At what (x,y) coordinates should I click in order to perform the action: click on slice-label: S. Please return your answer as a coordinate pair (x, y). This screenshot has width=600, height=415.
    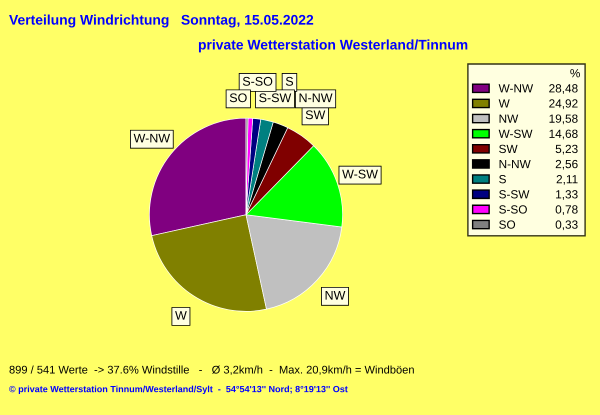
    Looking at the image, I should click on (290, 81).